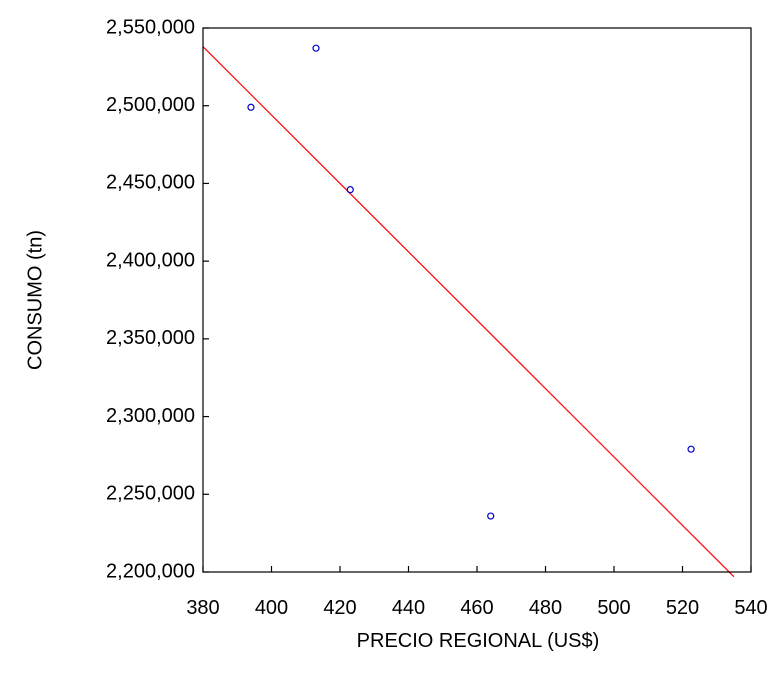 The width and height of the screenshot is (775, 681). I want to click on x-tick-label: 520, so click(682, 608).